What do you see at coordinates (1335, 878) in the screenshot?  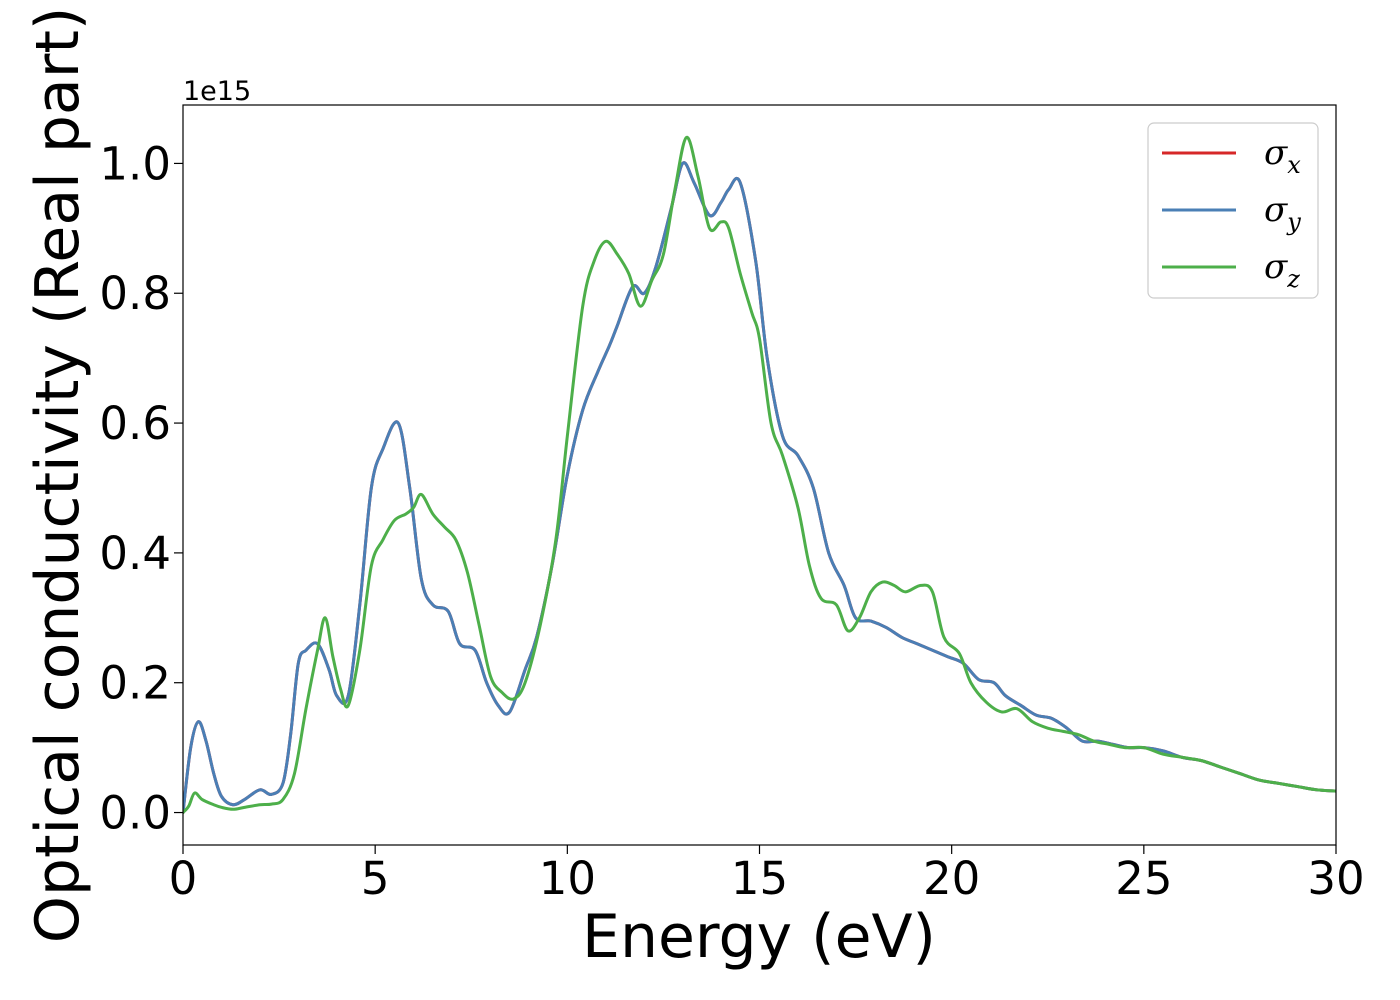 I see `x-tick-label: 30` at bounding box center [1335, 878].